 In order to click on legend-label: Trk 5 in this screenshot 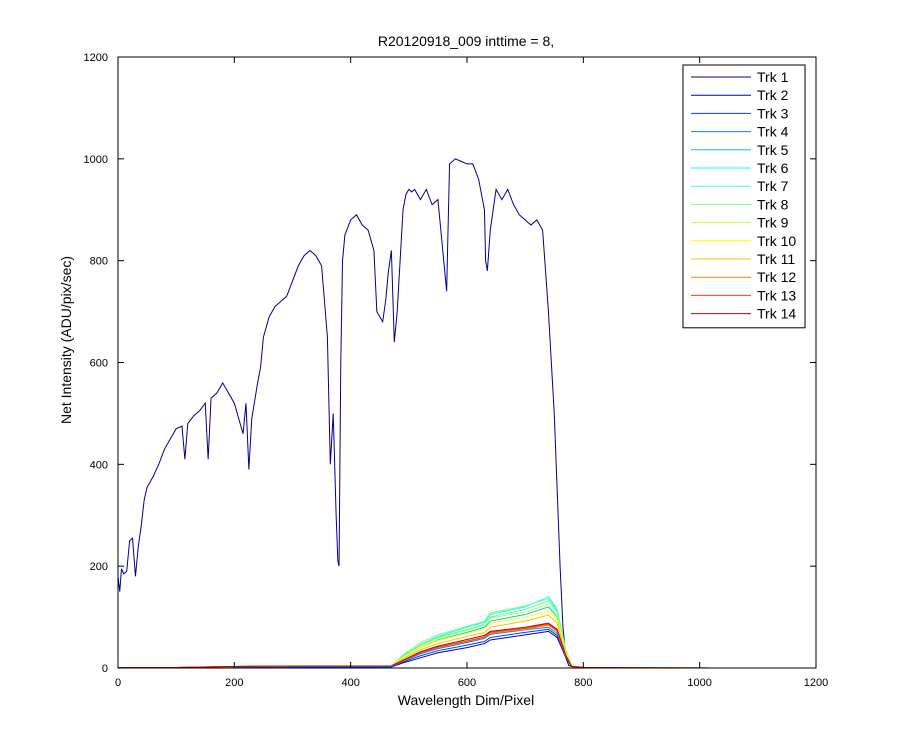, I will do `click(773, 150)`.